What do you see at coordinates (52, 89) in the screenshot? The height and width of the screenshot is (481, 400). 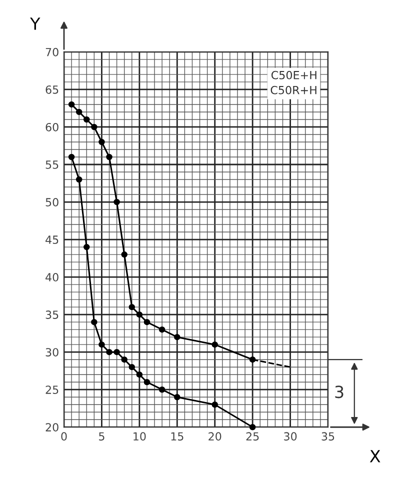 I see `y-tick-label: 65` at bounding box center [52, 89].